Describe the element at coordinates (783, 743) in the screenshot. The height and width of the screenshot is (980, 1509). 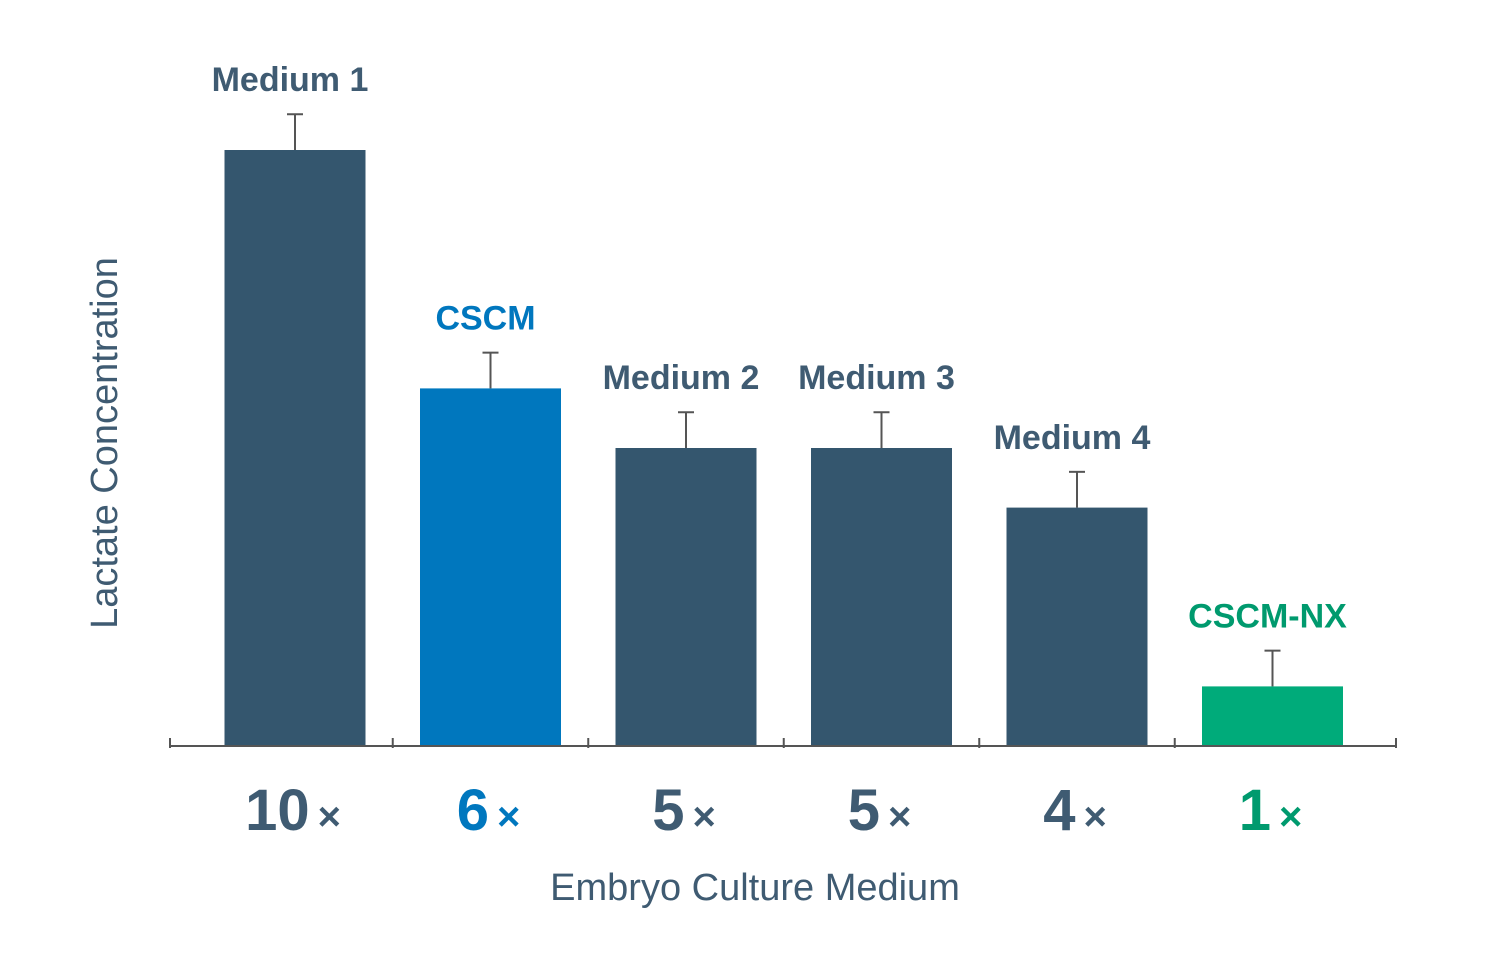
I see `x-axis` at that location.